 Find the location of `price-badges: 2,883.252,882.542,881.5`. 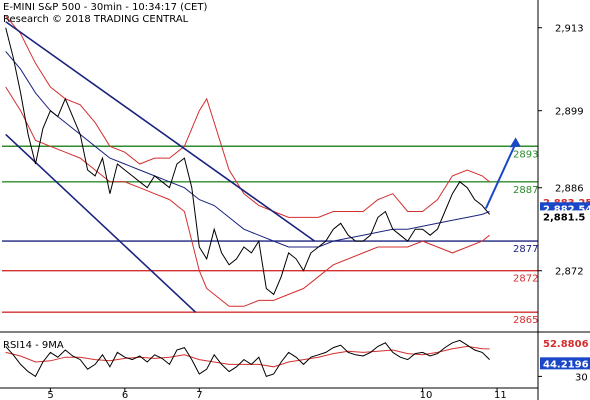

price-badges: 2,883.252,882.542,881.5 is located at coordinates (565, 209).